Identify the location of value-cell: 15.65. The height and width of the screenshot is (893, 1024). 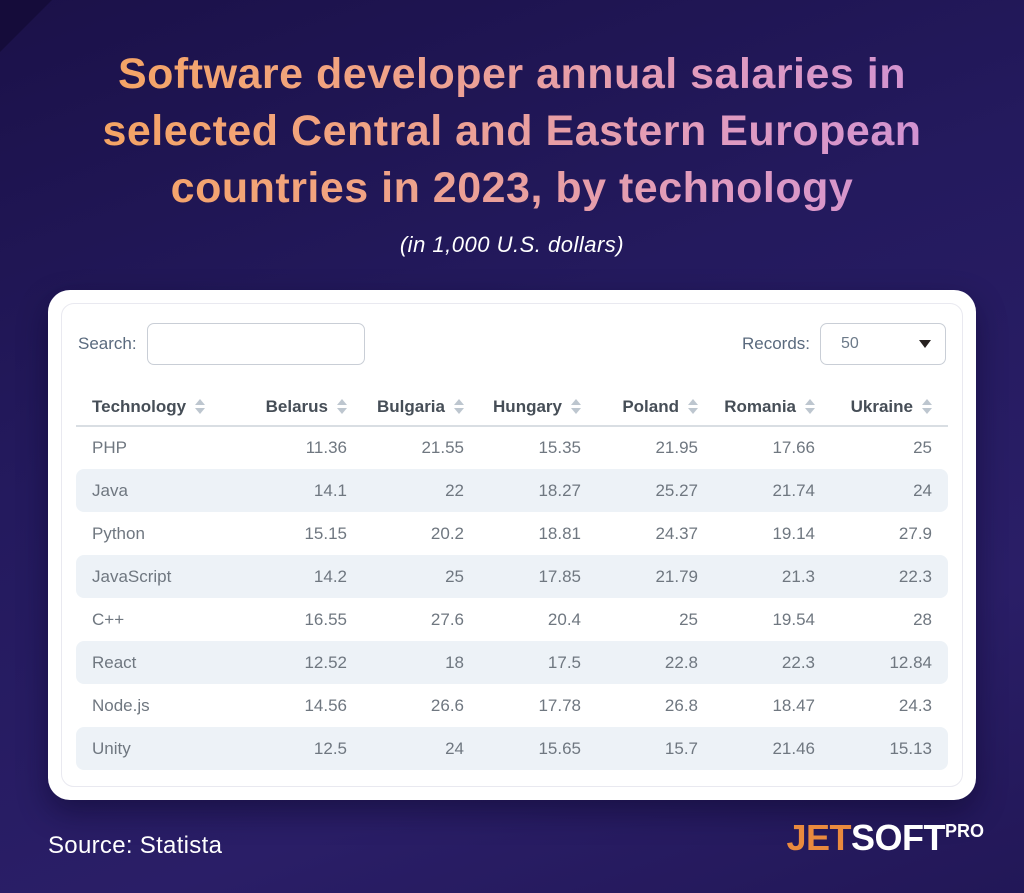
(538, 748).